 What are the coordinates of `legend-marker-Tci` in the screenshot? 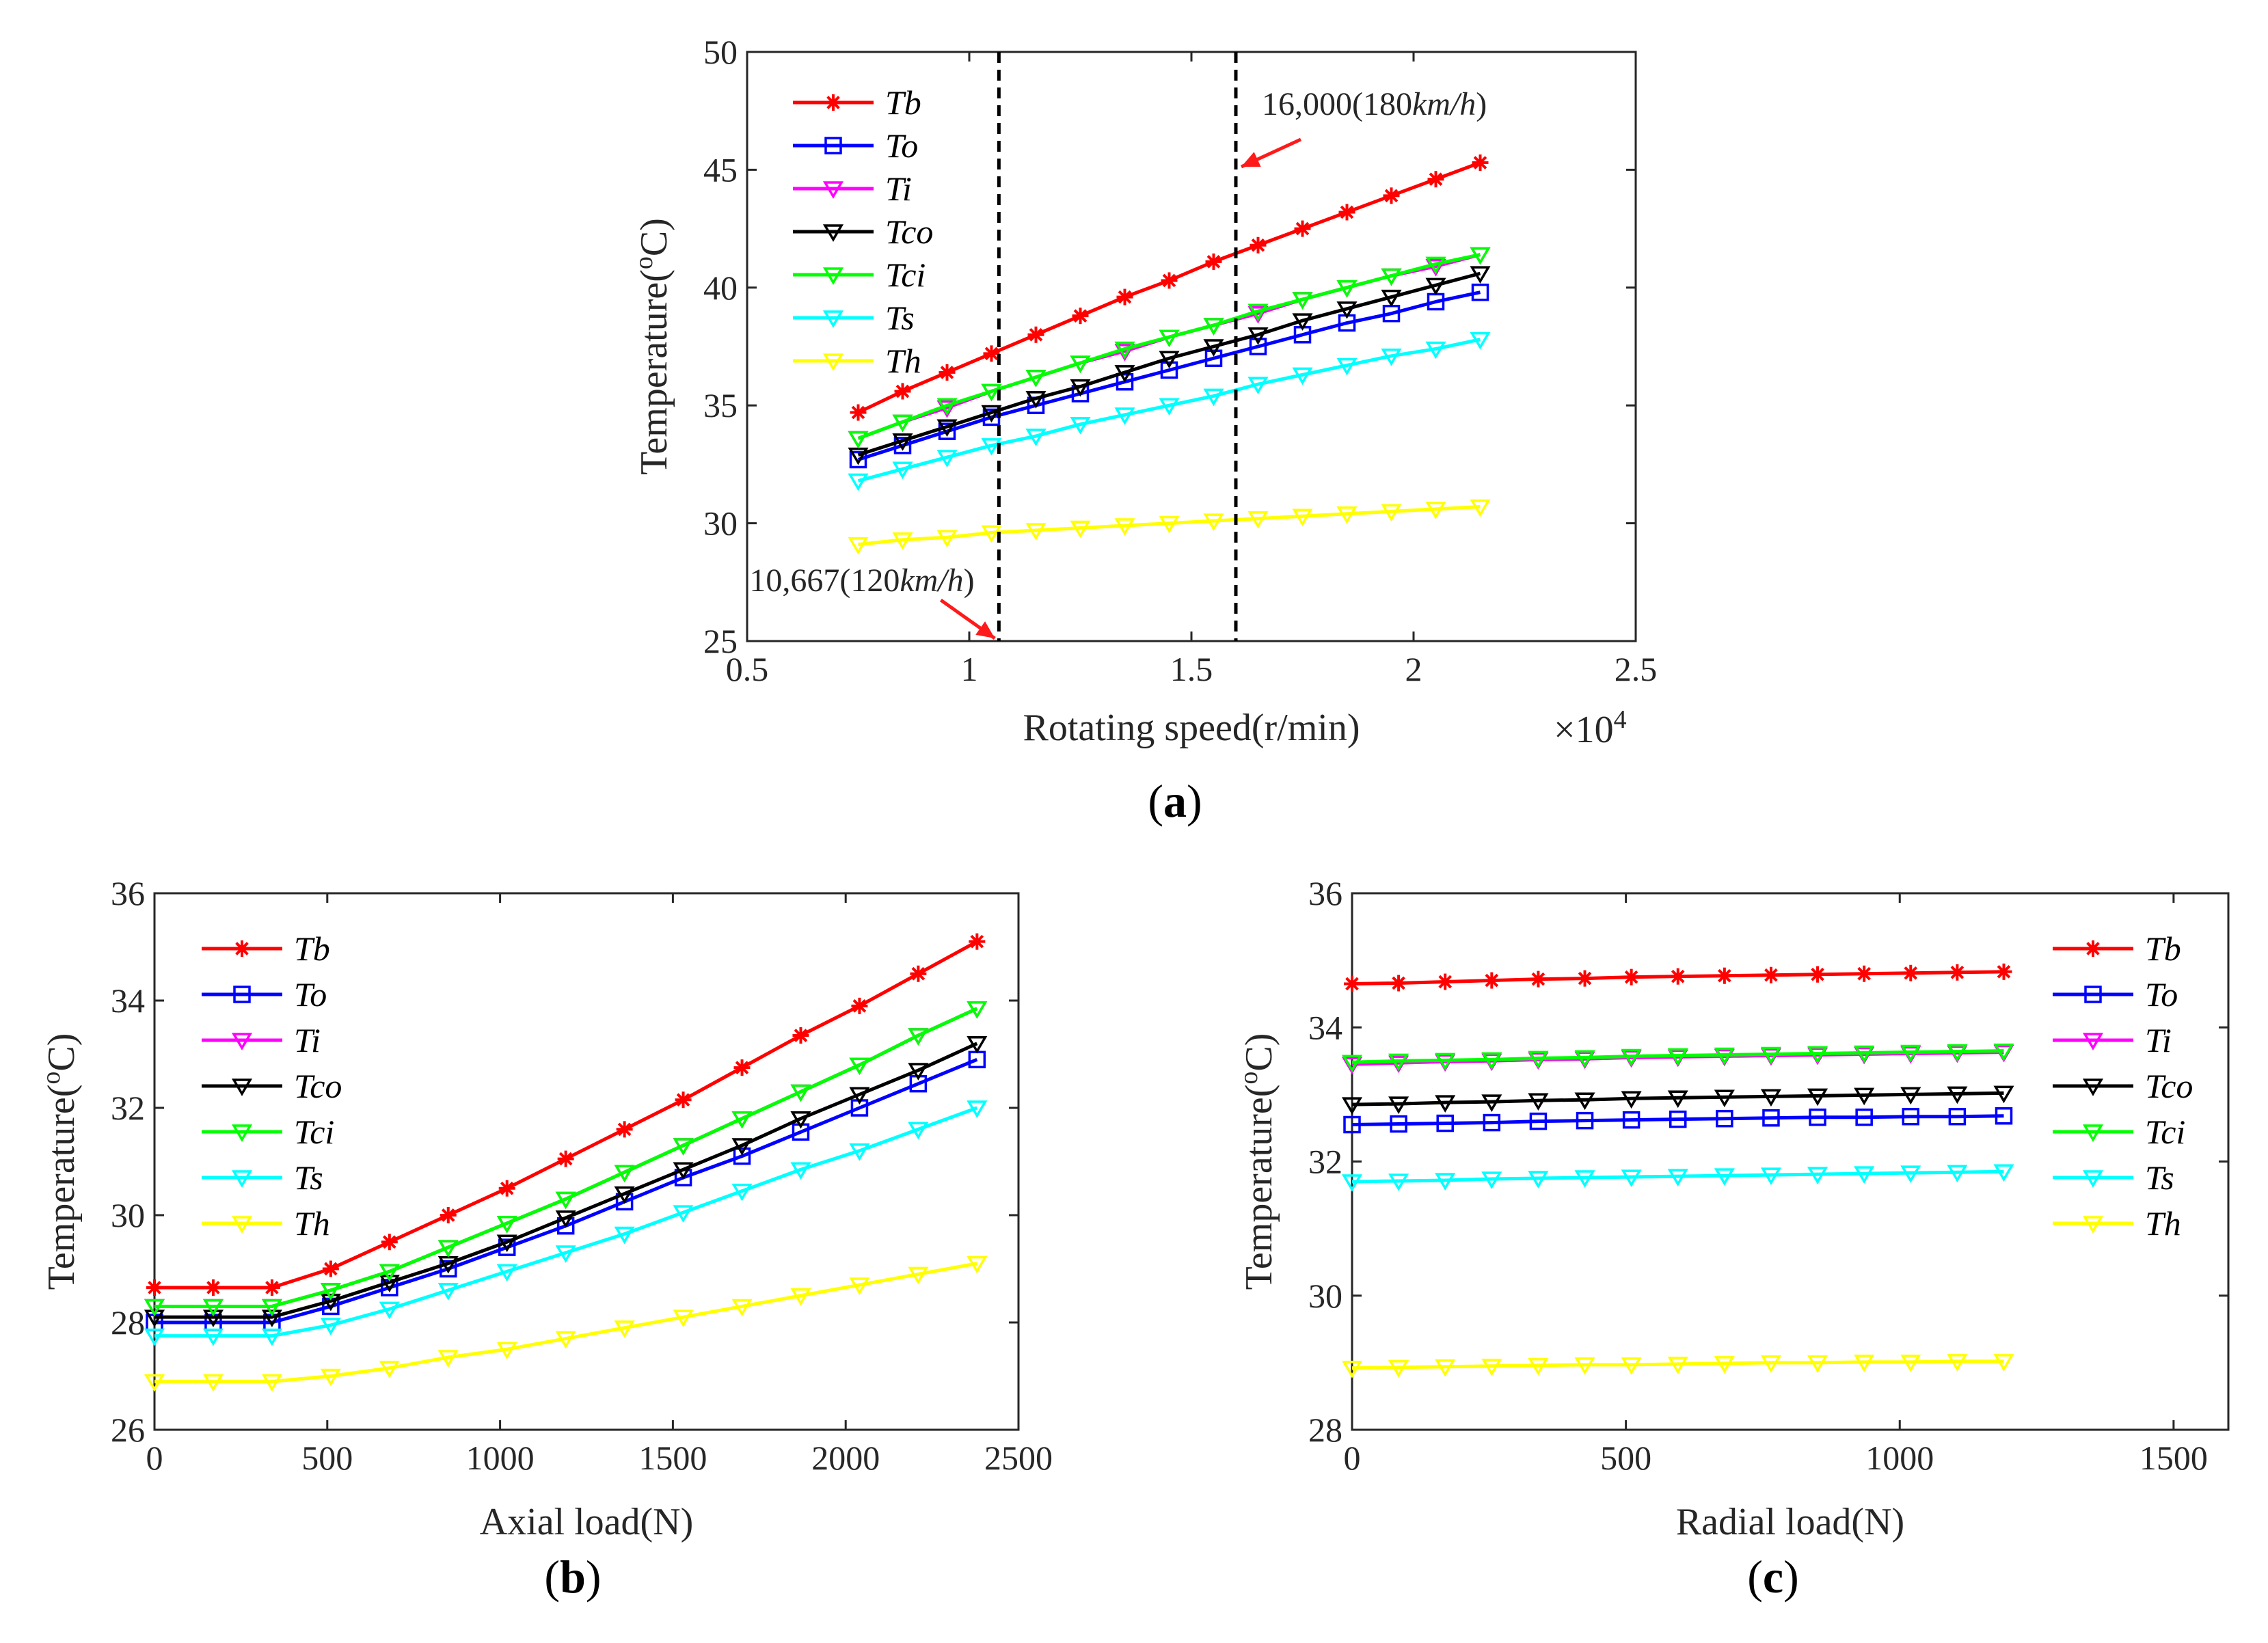 It's located at (2093, 1133).